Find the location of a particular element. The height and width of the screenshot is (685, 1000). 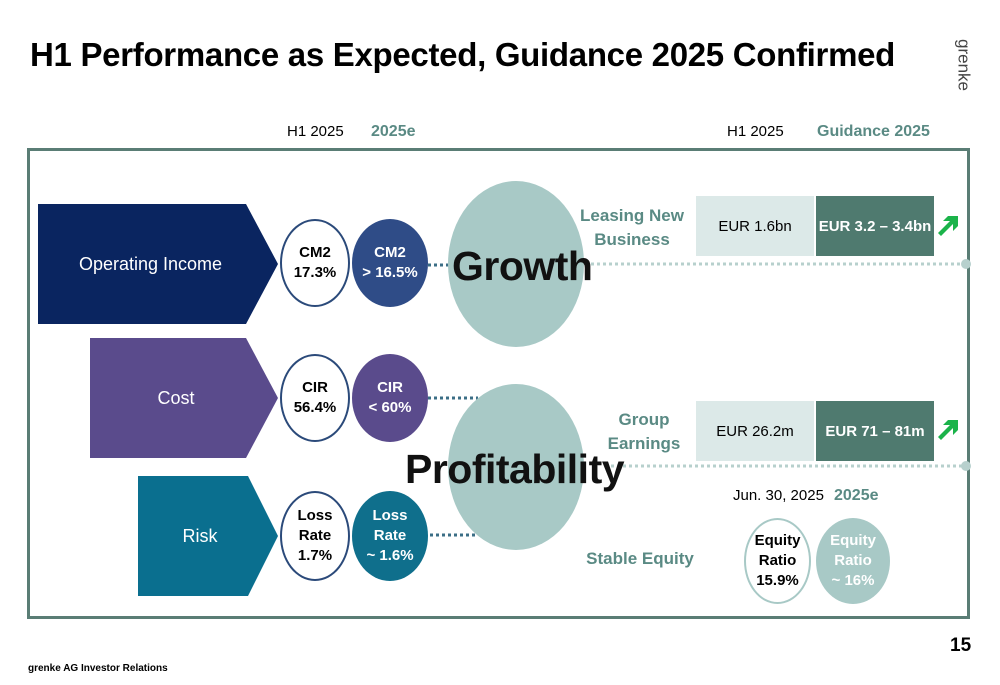

loss-rate-expected-circle: Loss Rate ~ 1.6% is located at coordinates (390, 536).